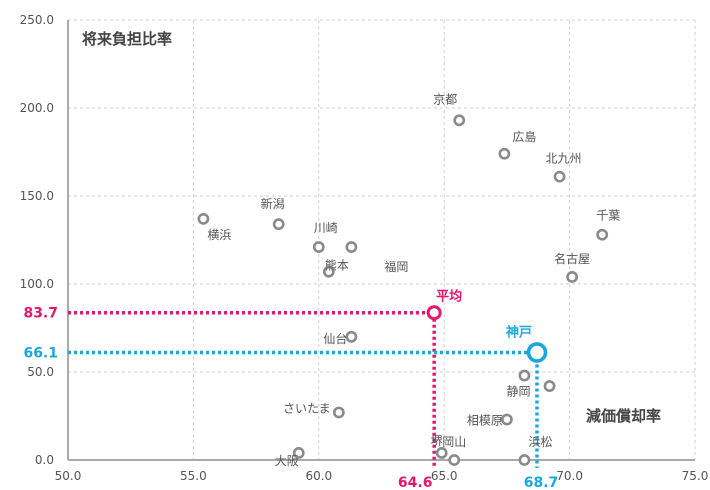 This screenshot has width=710, height=490. I want to click on point-横浜, so click(203, 218).